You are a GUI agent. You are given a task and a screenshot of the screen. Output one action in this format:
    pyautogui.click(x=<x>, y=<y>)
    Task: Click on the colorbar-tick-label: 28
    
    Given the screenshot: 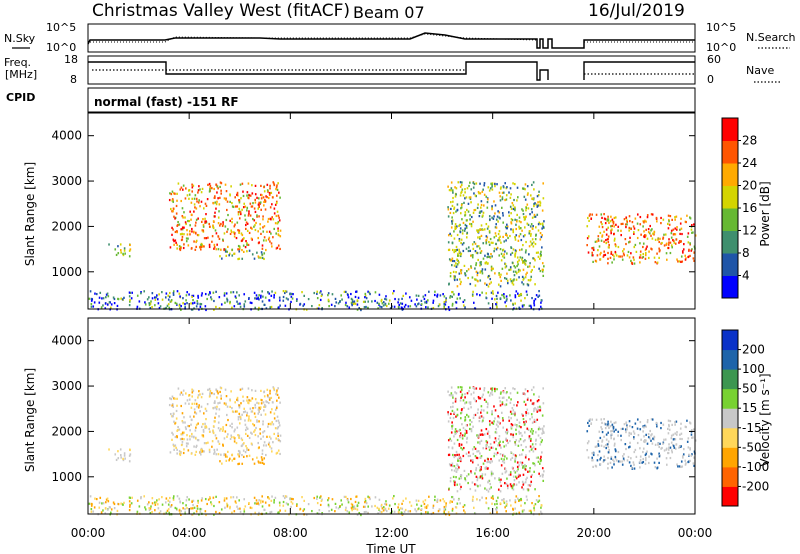 What is the action you would take?
    pyautogui.click(x=749, y=141)
    